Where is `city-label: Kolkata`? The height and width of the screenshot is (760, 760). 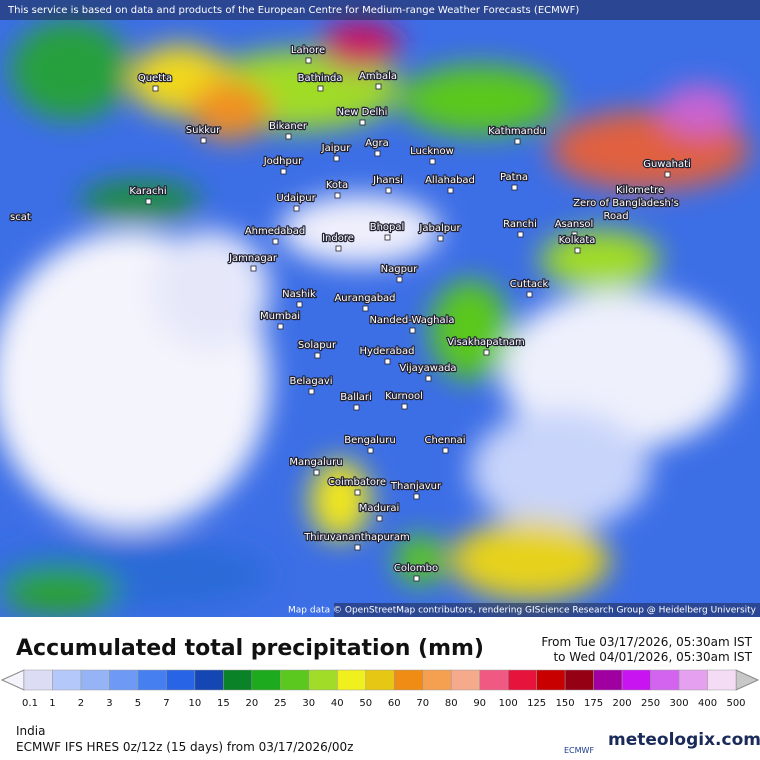 city-label: Kolkata is located at coordinates (577, 240).